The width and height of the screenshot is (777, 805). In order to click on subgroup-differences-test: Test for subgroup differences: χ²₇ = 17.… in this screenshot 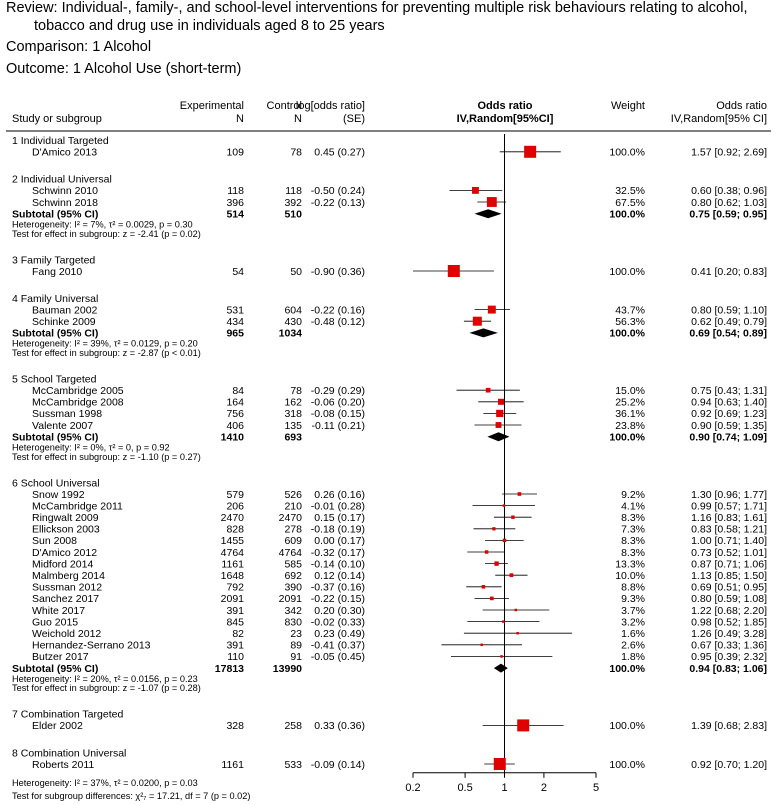, I will do `click(131, 796)`.